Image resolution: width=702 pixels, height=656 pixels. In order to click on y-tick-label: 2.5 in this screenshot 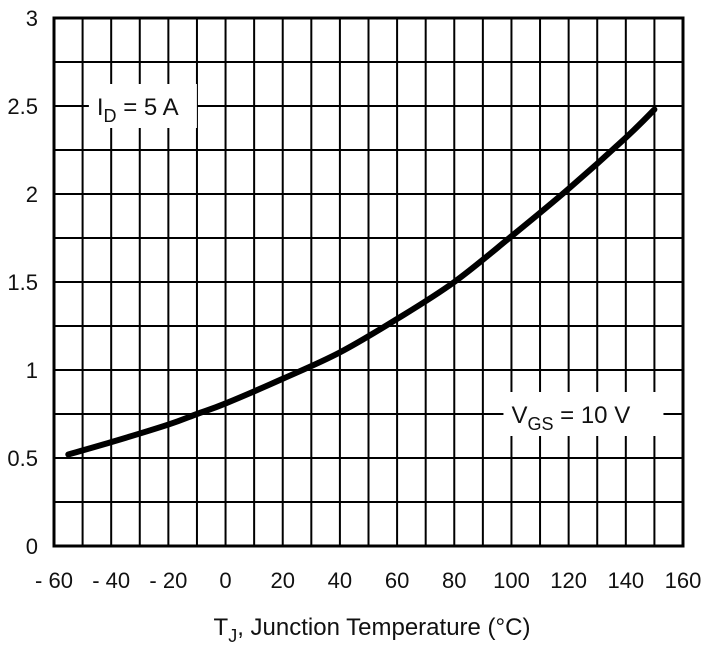, I will do `click(22, 106)`.